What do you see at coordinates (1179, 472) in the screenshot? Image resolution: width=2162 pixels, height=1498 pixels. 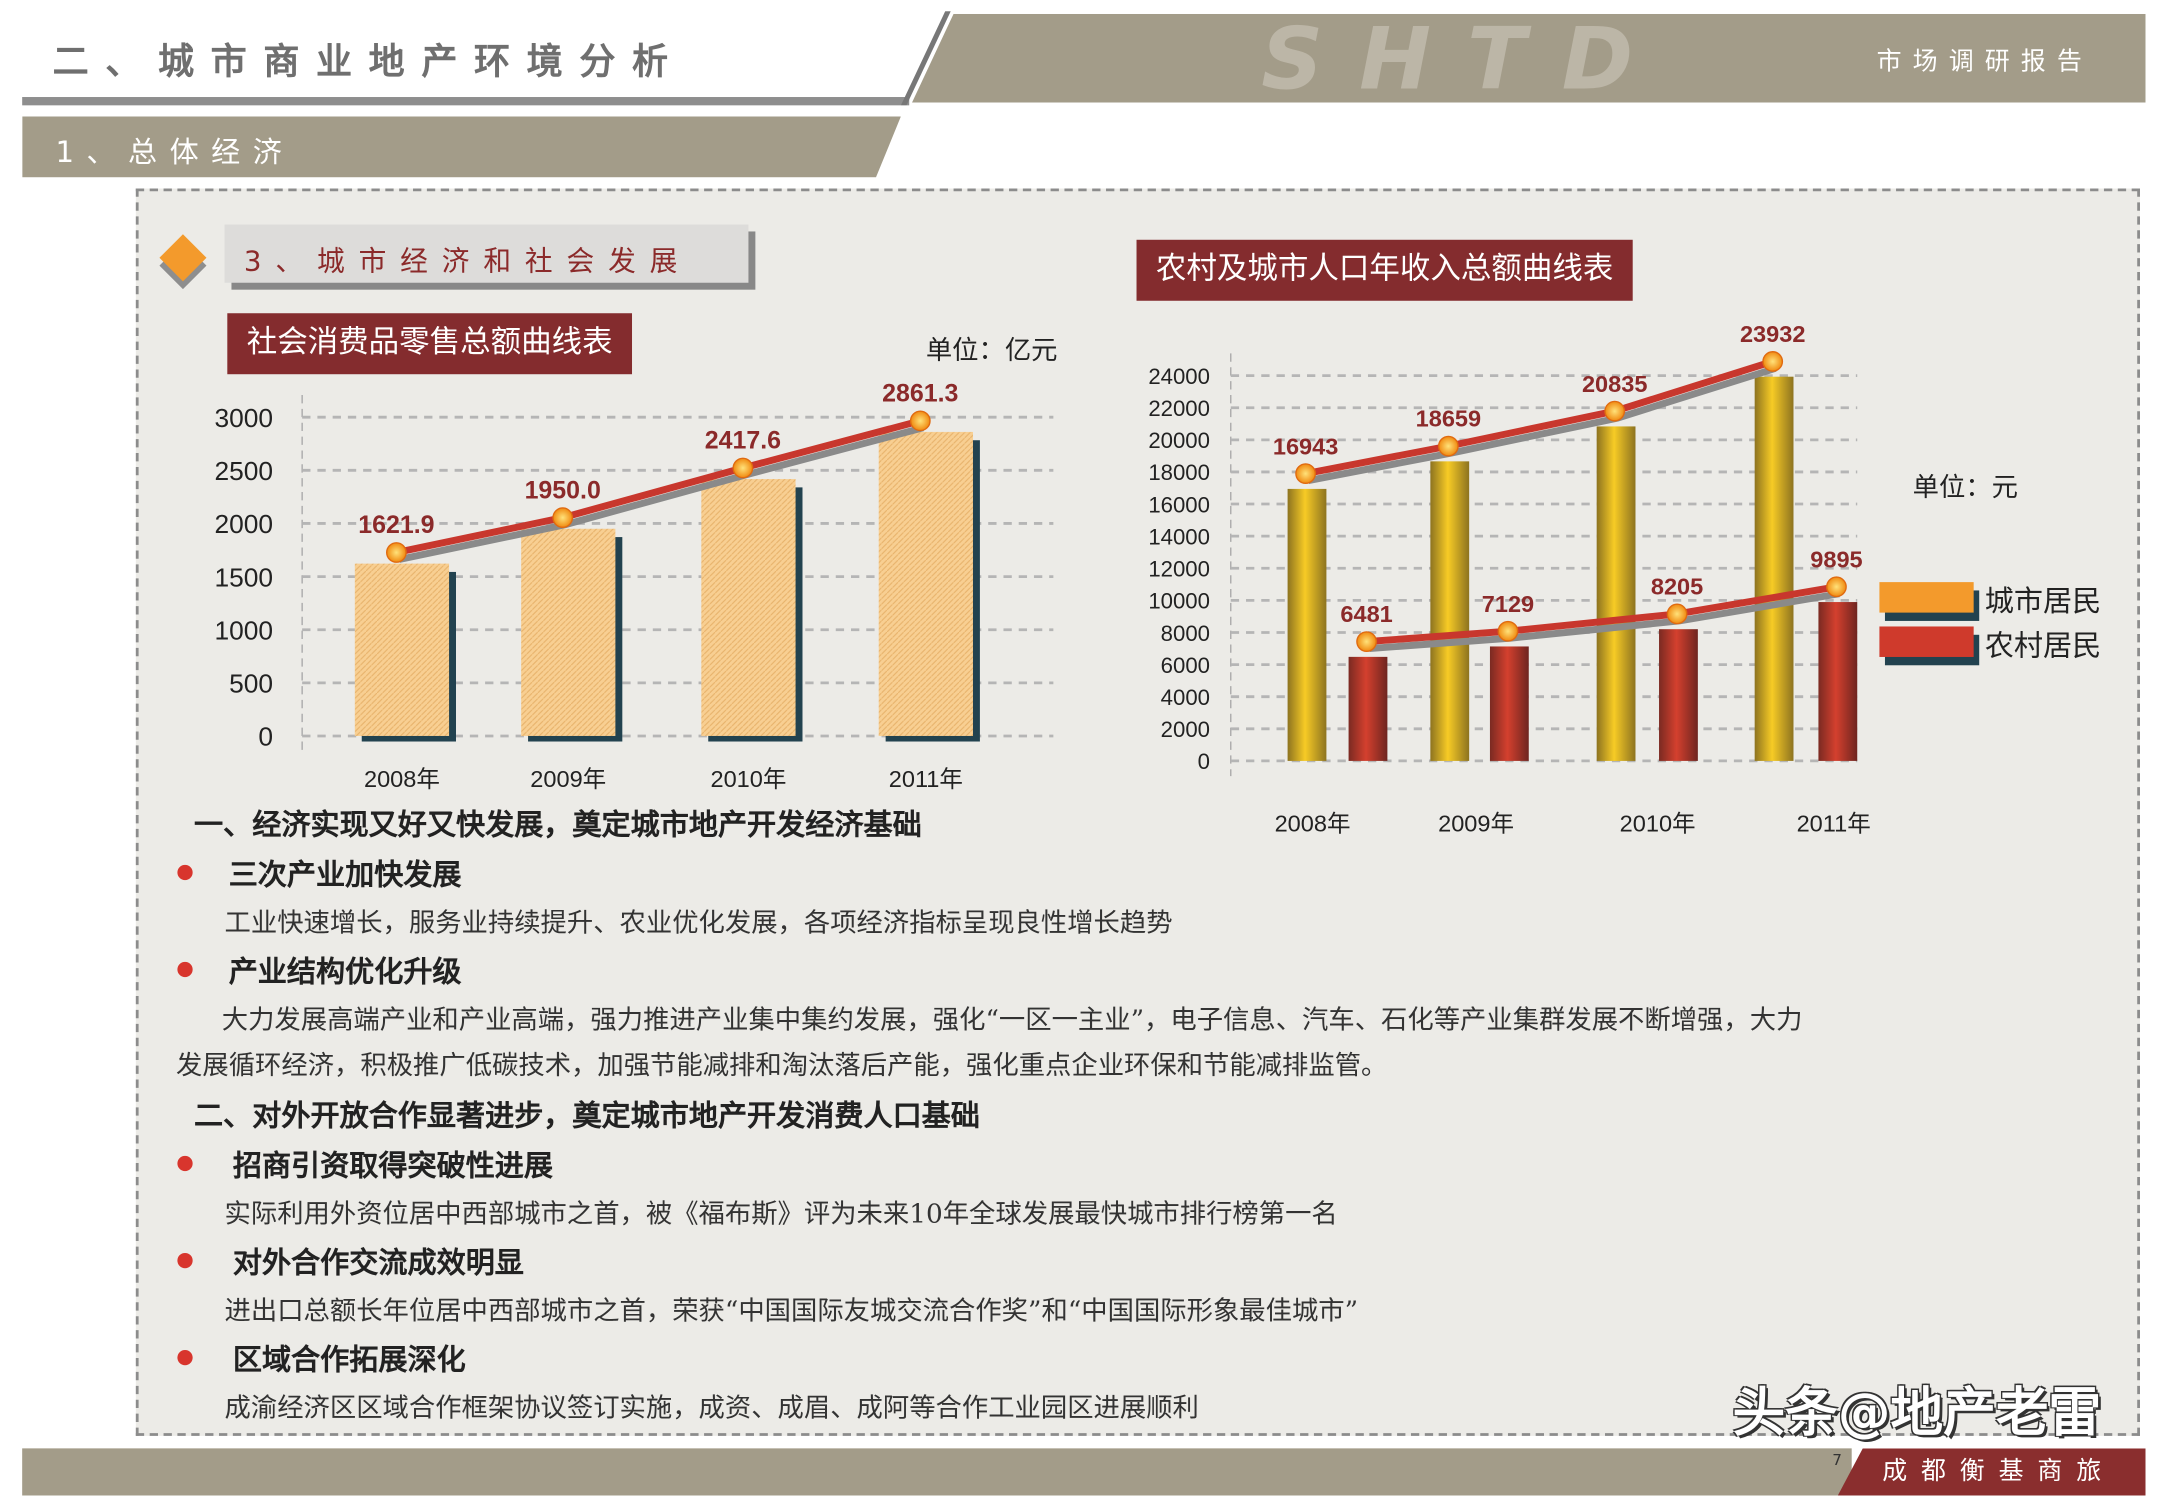 I see `y-tick-label: 18000` at bounding box center [1179, 472].